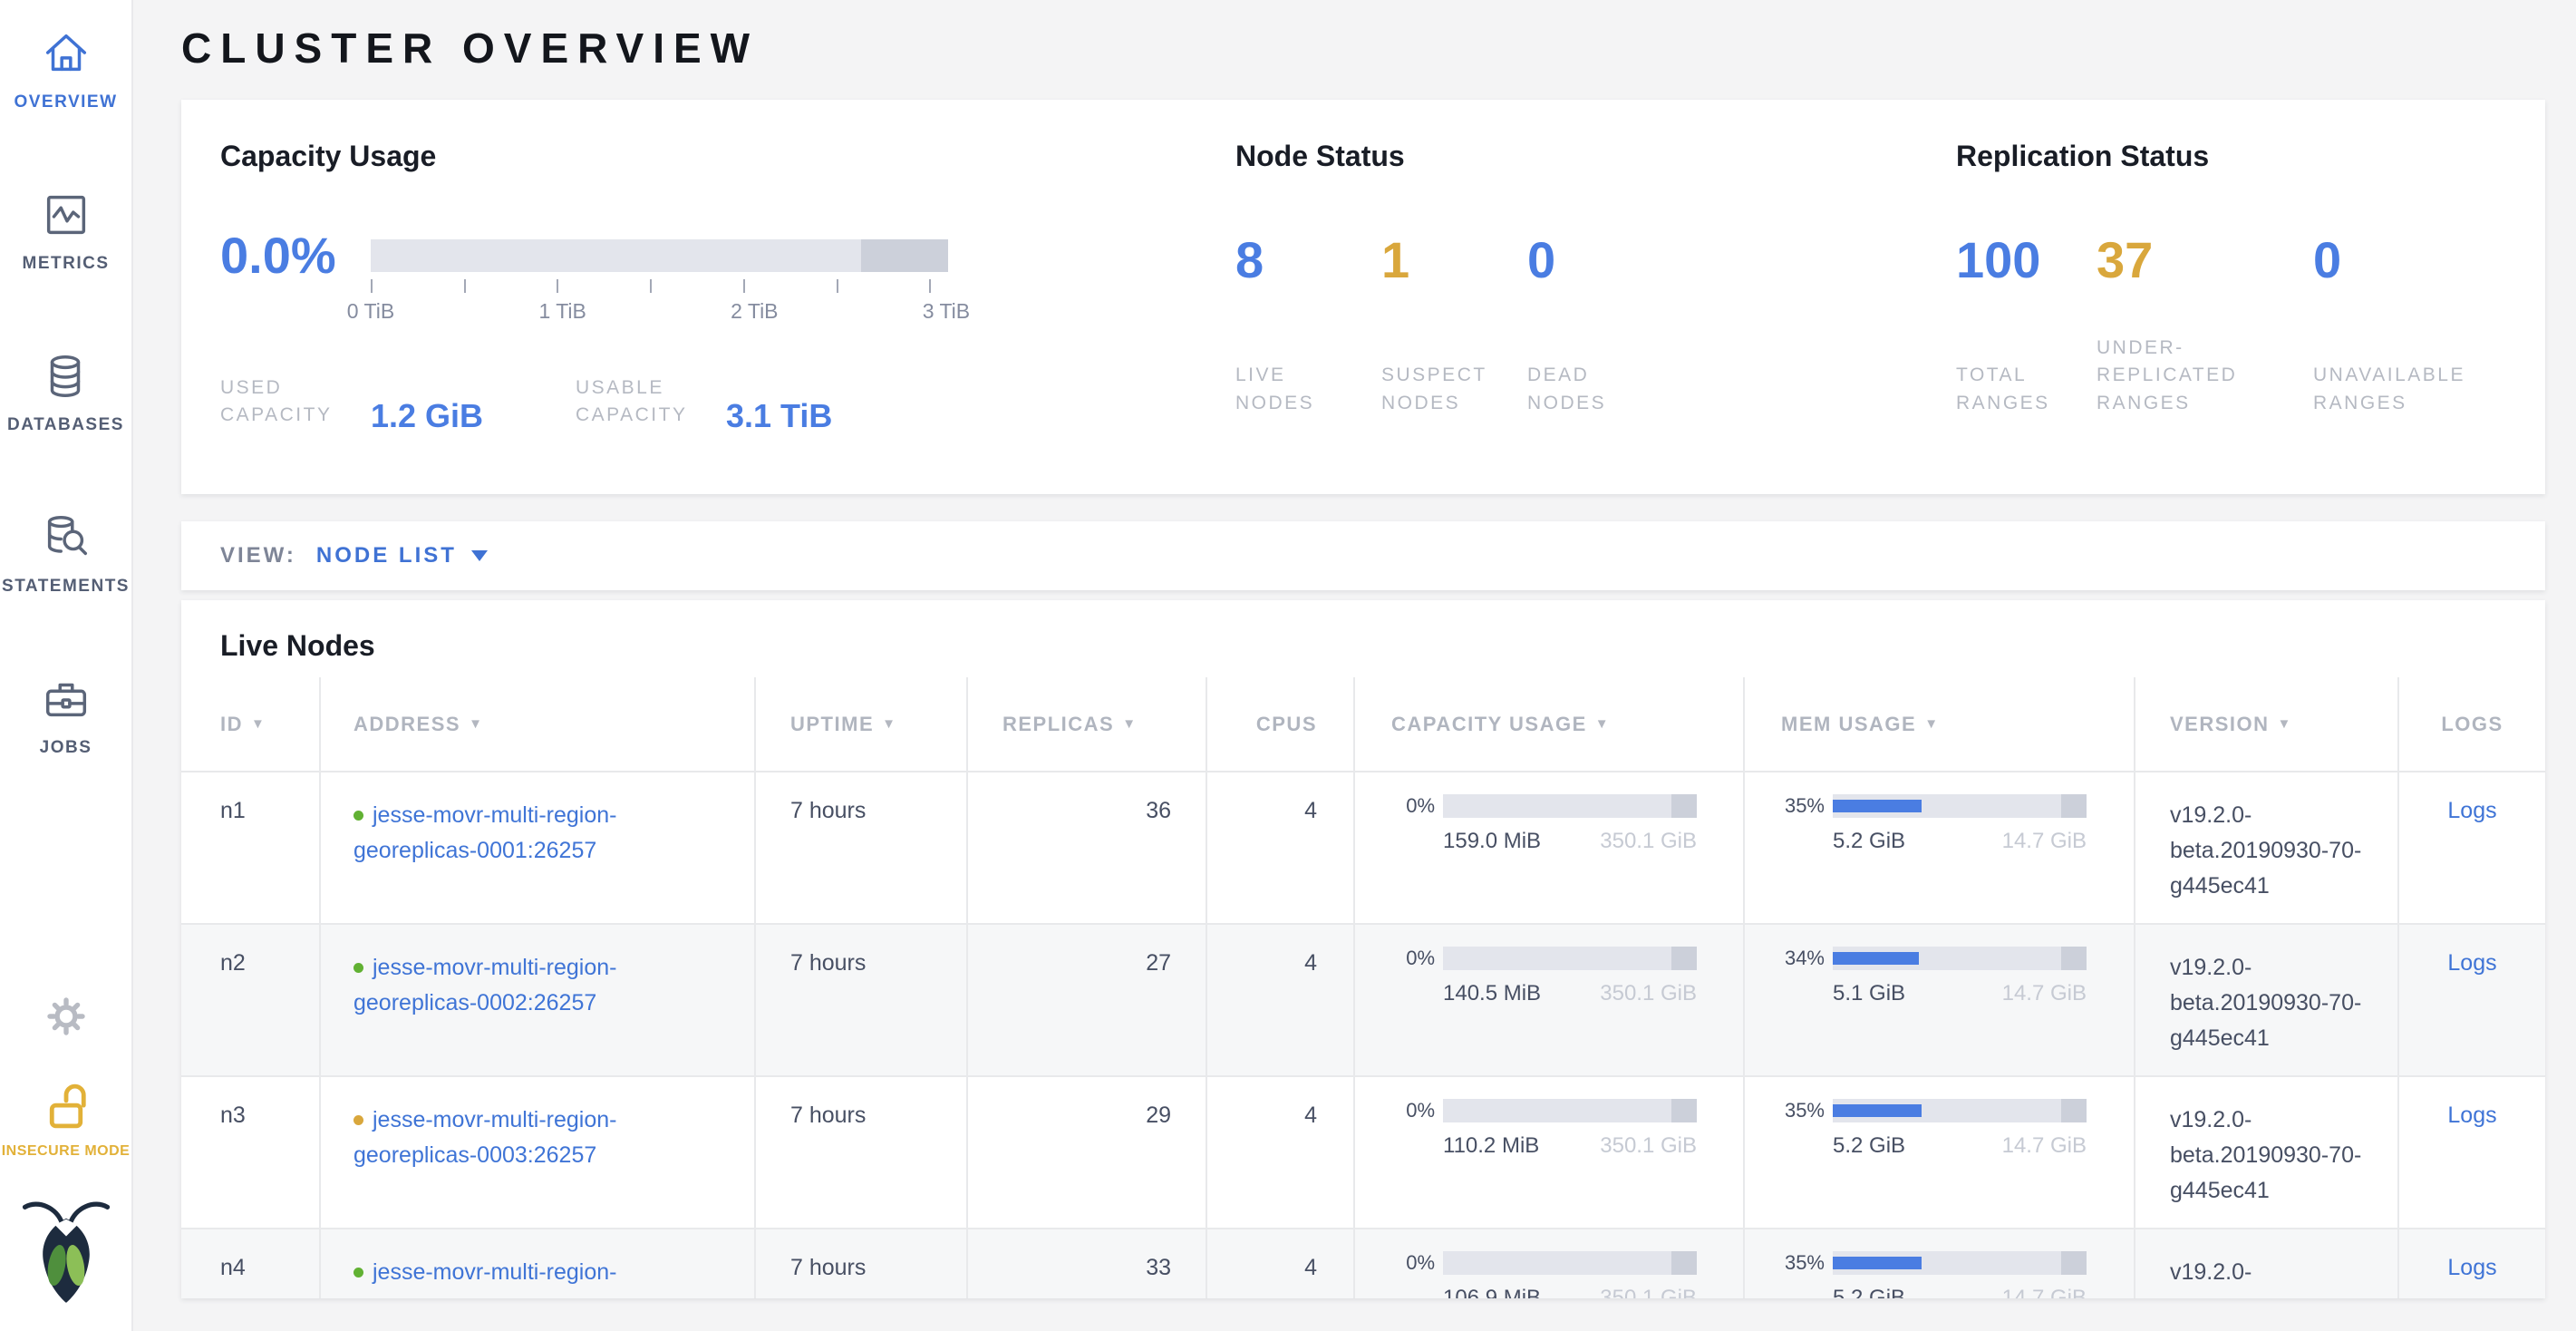  What do you see at coordinates (779, 415) in the screenshot?
I see `usable-capacity-value: 3.1 TiB` at bounding box center [779, 415].